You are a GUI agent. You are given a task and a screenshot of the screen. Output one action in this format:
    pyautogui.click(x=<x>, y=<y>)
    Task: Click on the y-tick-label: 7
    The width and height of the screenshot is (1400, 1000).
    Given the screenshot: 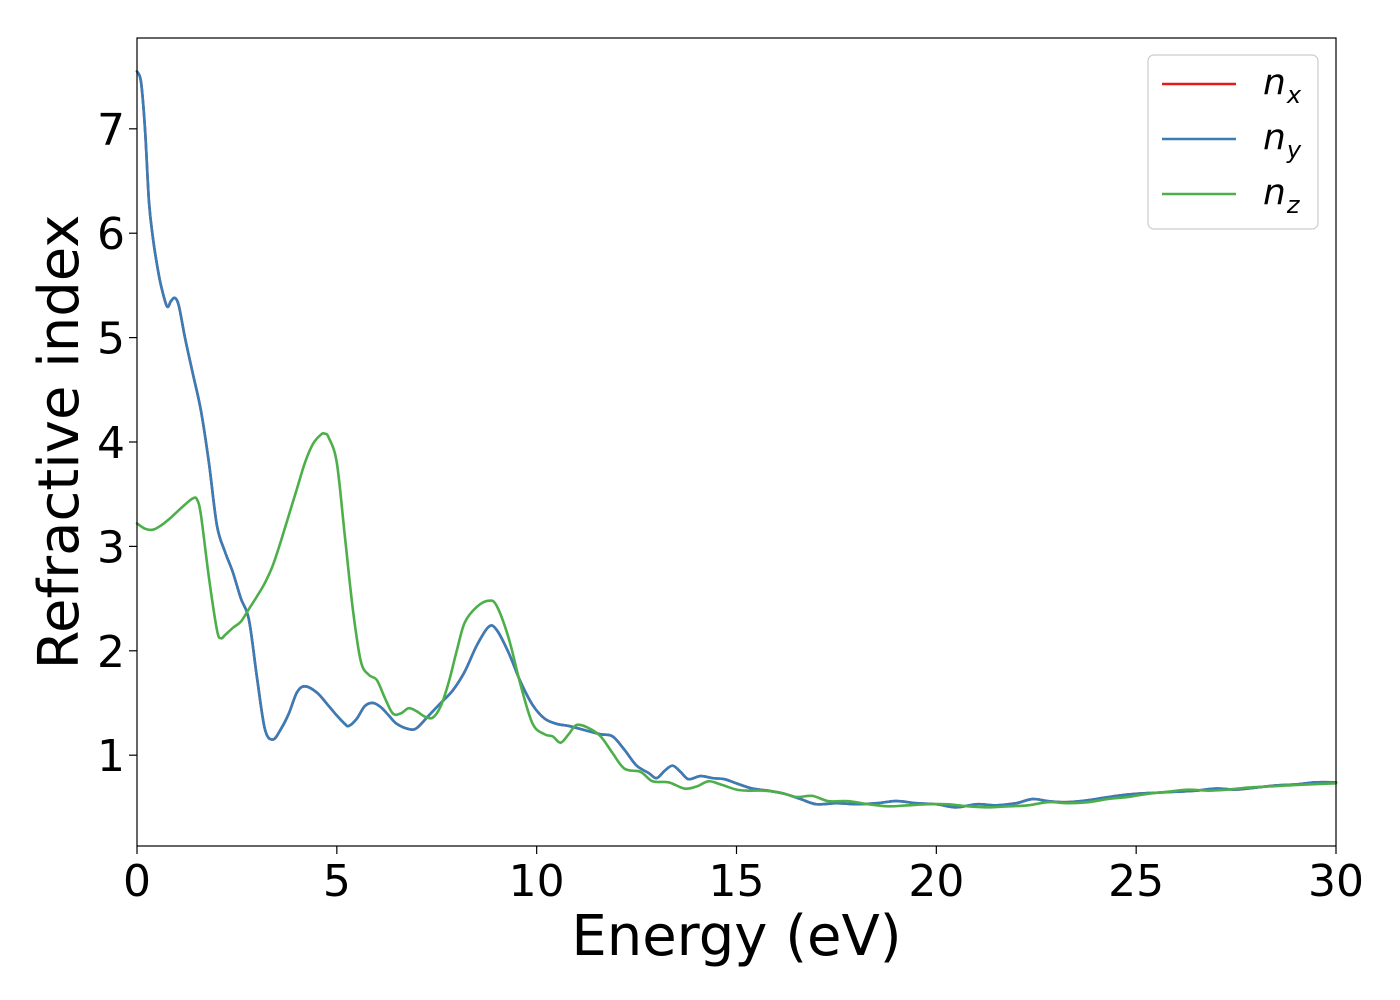 What is the action you would take?
    pyautogui.click(x=111, y=130)
    